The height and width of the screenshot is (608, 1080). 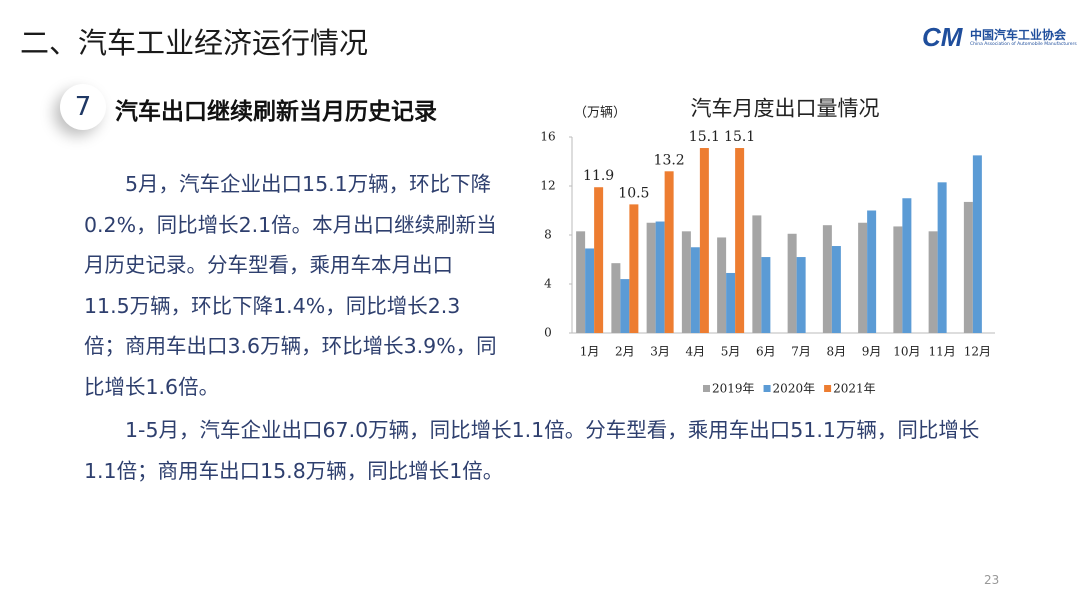 What do you see at coordinates (733, 389) in the screenshot?
I see `legend-label: 2019年` at bounding box center [733, 389].